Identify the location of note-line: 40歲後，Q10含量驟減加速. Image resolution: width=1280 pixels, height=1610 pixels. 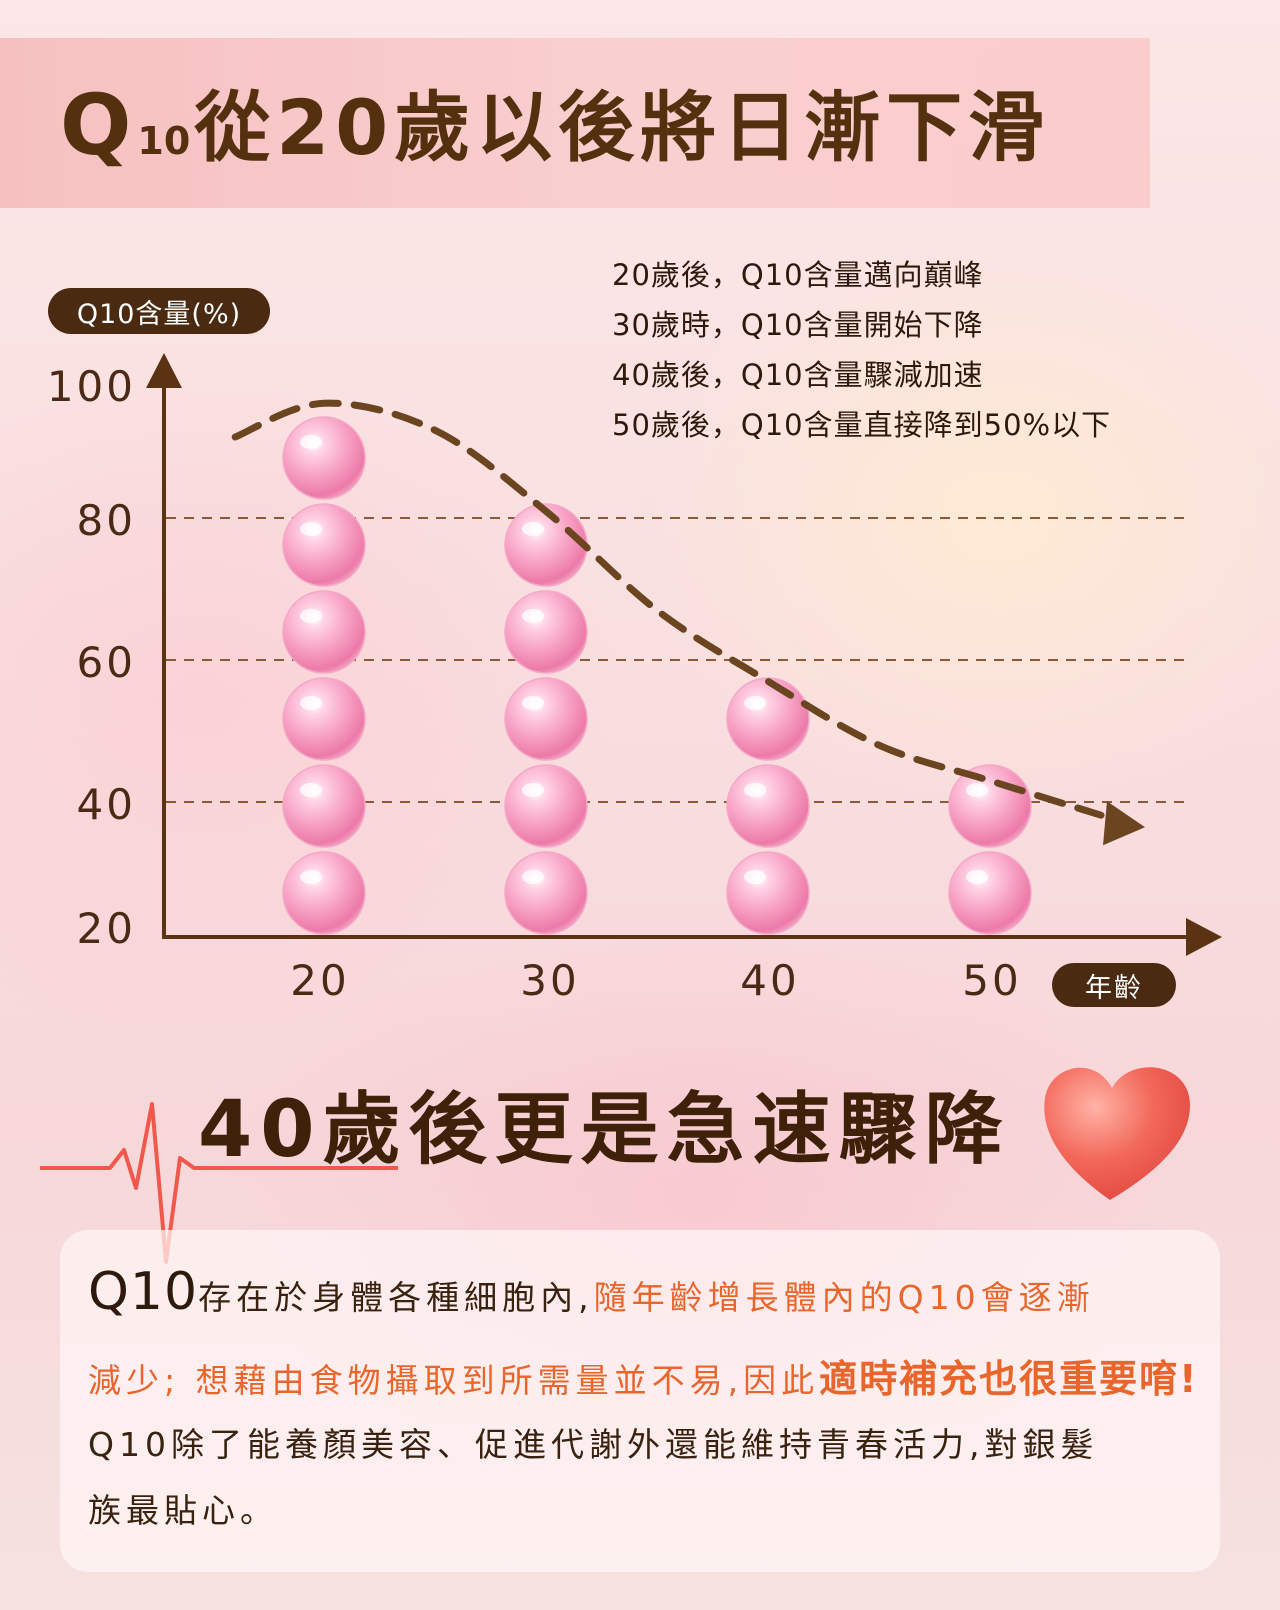
(798, 375).